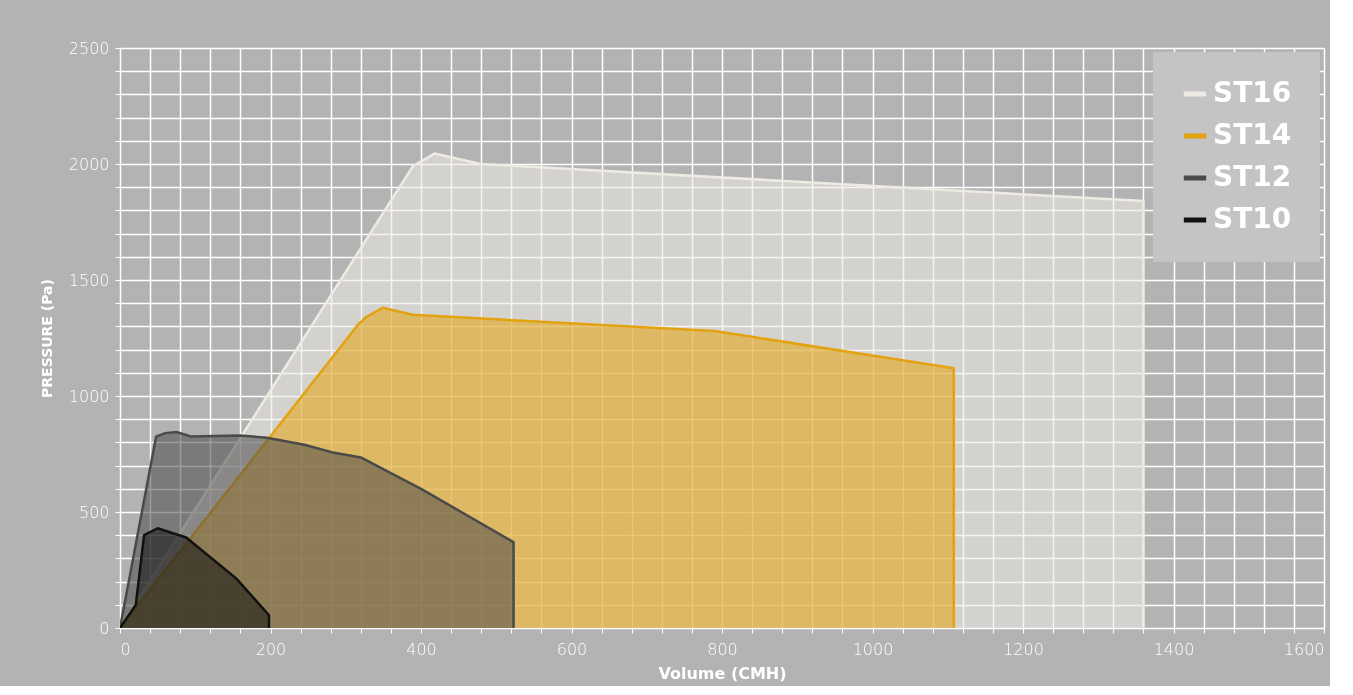 This screenshot has height=695, width=1353. Describe the element at coordinates (271, 649) in the screenshot. I see `x-tick-label: 200` at that location.